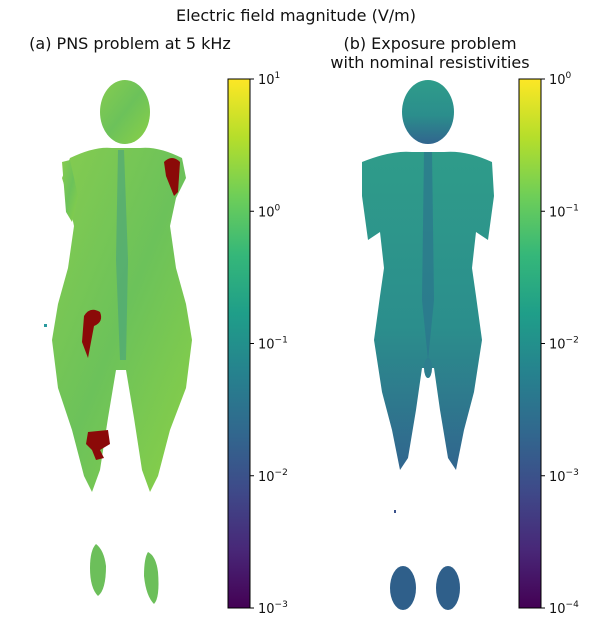 This screenshot has height=617, width=592. I want to click on colorbar-b-tick-label: 10⁻², so click(564, 344).